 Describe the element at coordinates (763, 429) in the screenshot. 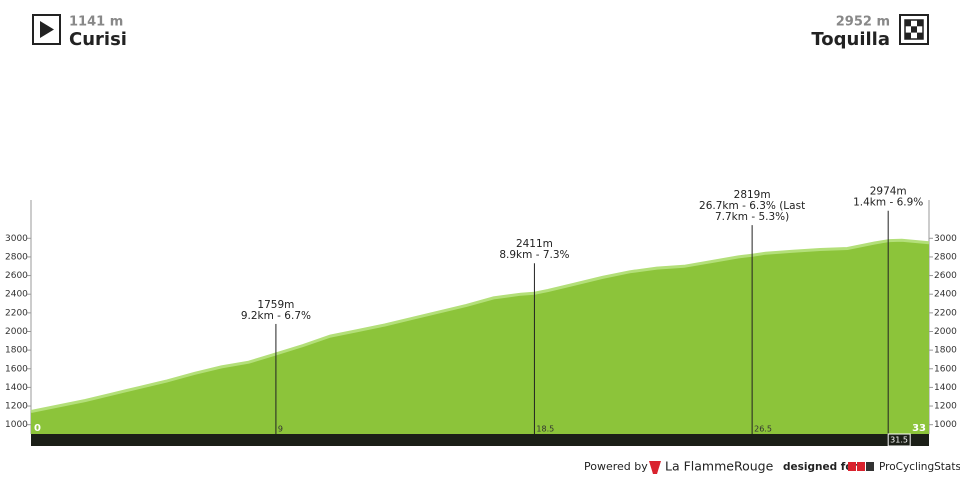

I see `x-tick-label: 26.5` at that location.